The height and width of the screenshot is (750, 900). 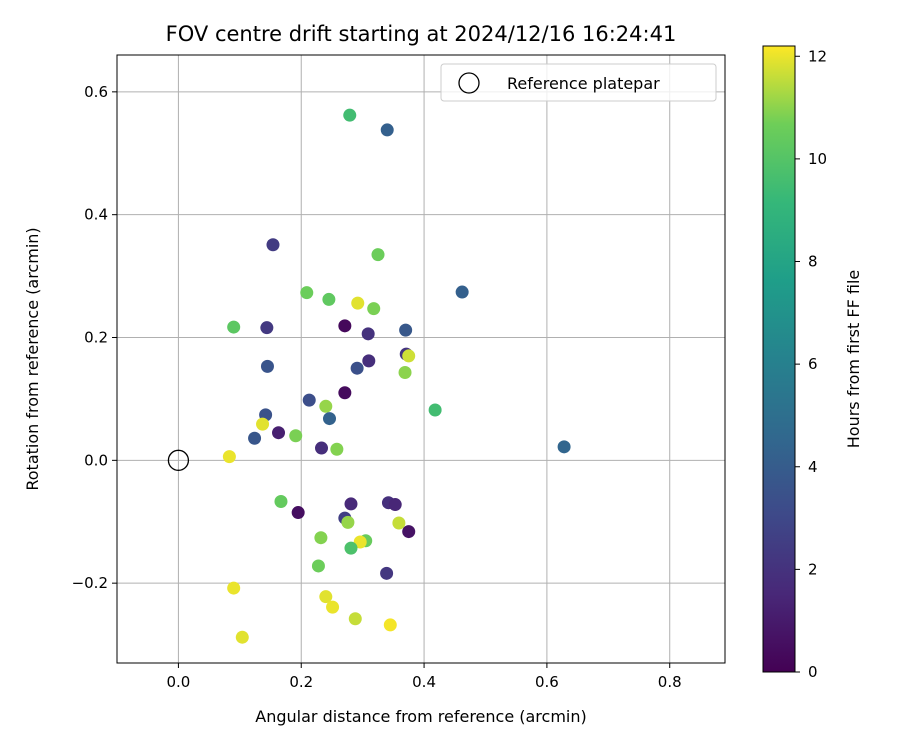 I want to click on colorbar-tick-label: 2, so click(x=813, y=569).